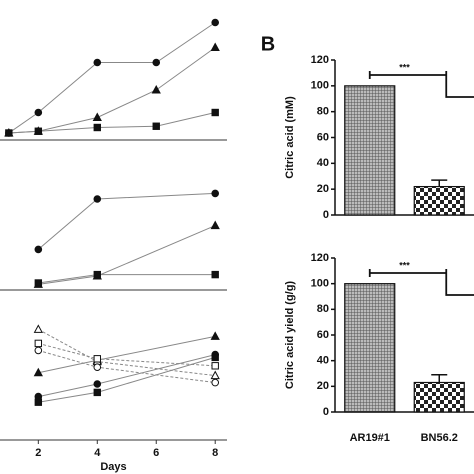 Image resolution: width=474 pixels, height=474 pixels. Describe the element at coordinates (113, 467) in the screenshot. I see `x-axis-label: Days` at that location.